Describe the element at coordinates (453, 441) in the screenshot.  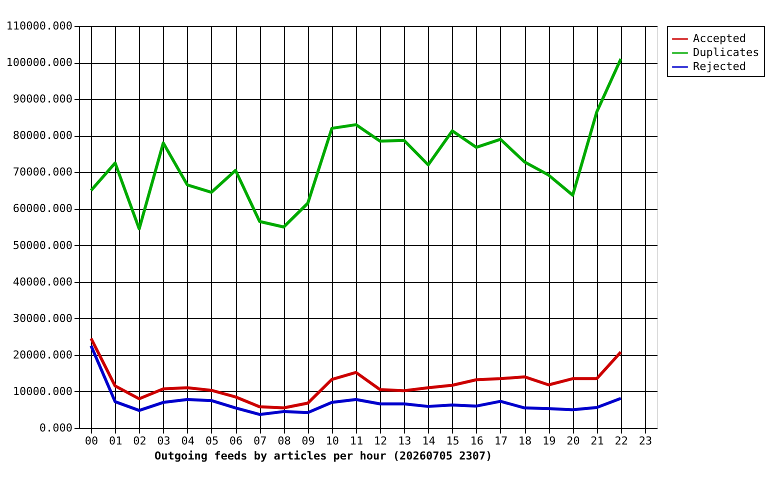
I see `x-tick-label: 15` at that location.